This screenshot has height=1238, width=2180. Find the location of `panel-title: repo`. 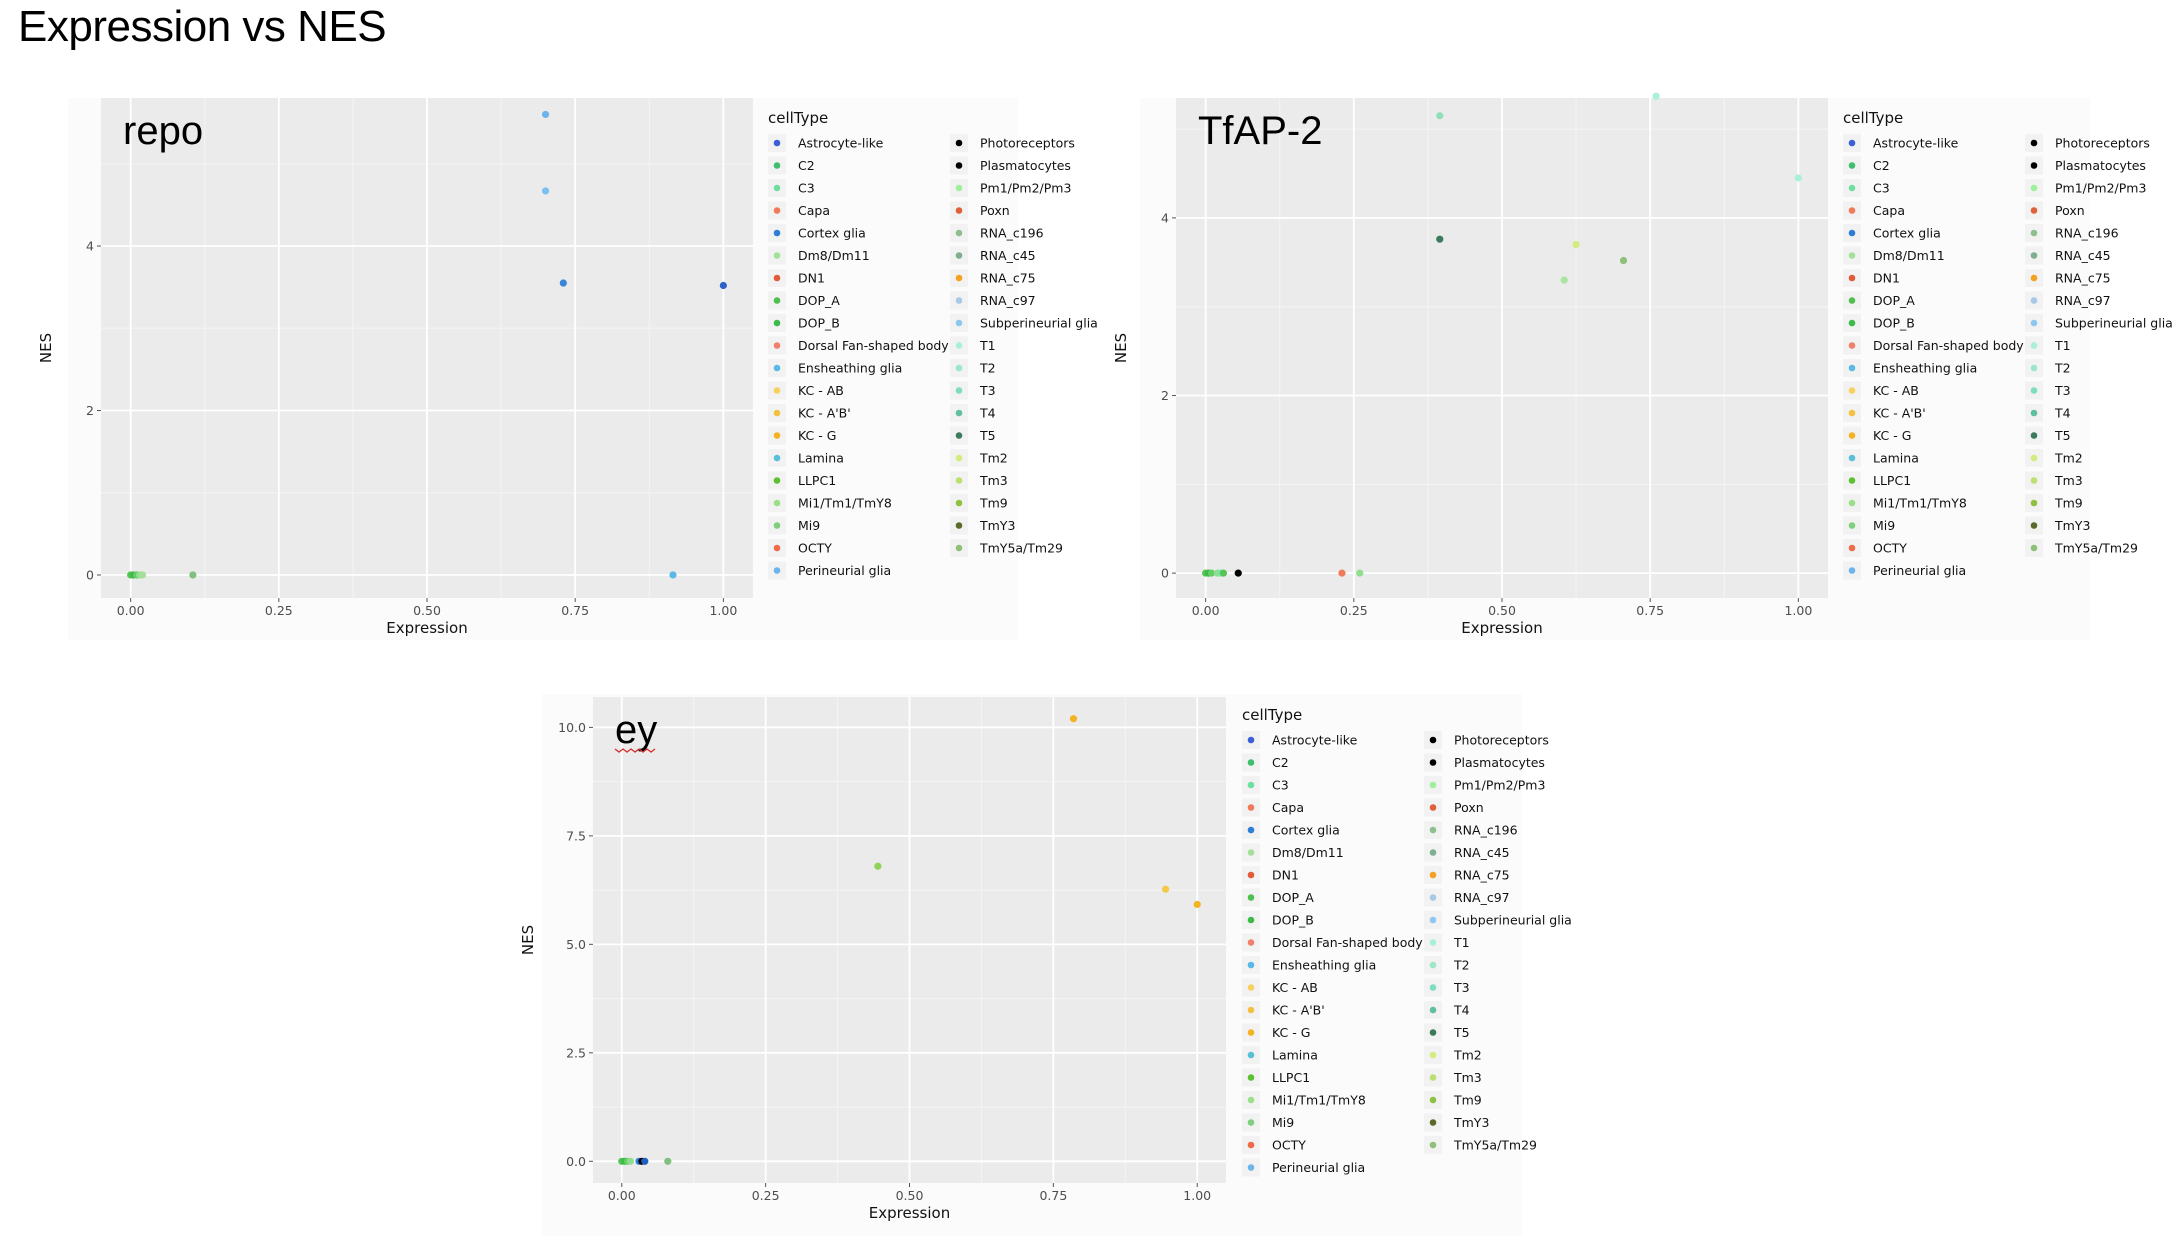

panel-title: repo is located at coordinates (163, 131).